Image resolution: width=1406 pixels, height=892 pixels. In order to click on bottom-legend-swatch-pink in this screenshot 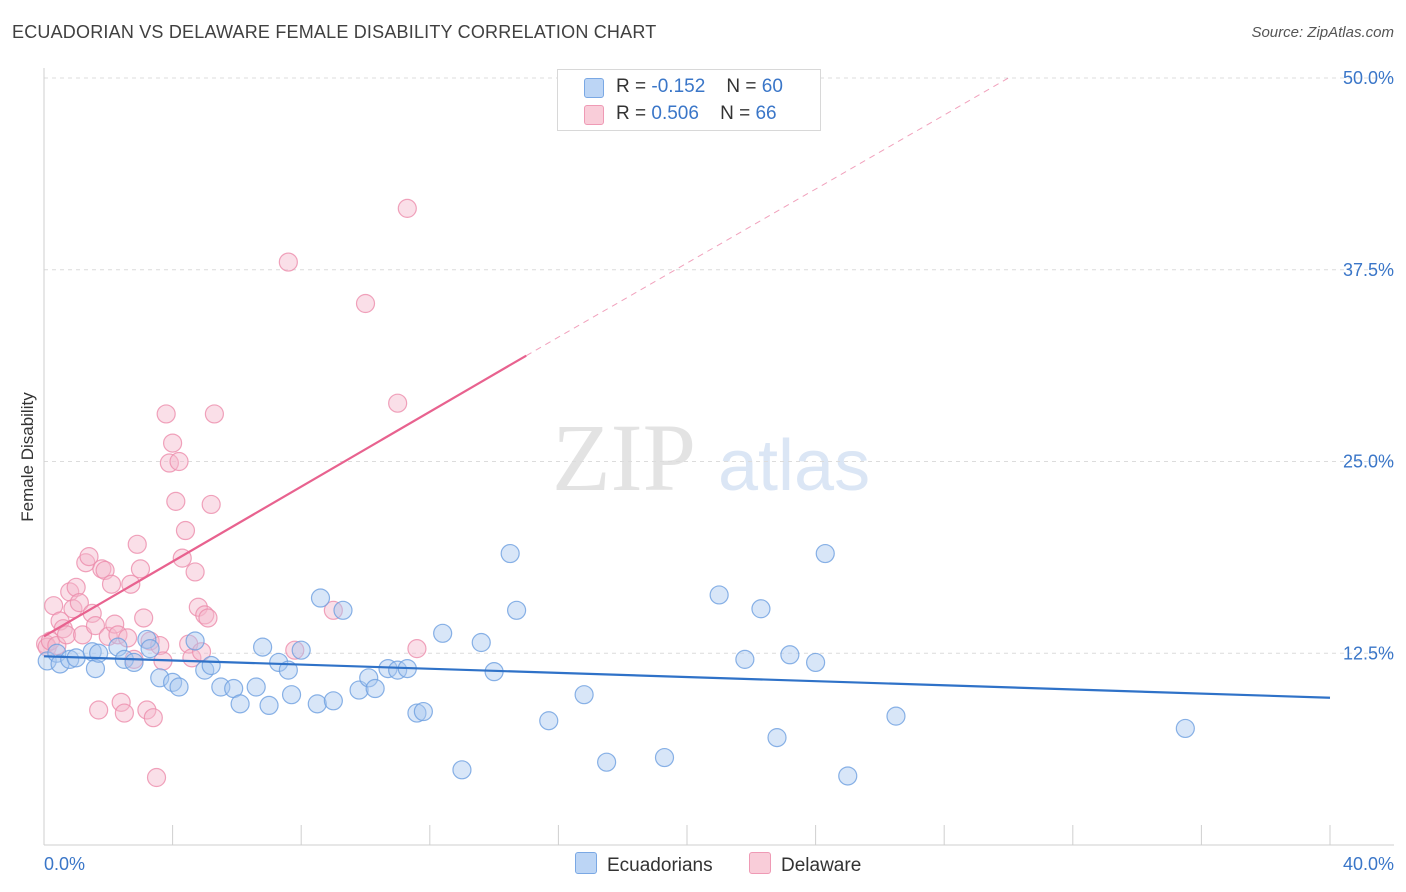, I will do `click(760, 863)`.